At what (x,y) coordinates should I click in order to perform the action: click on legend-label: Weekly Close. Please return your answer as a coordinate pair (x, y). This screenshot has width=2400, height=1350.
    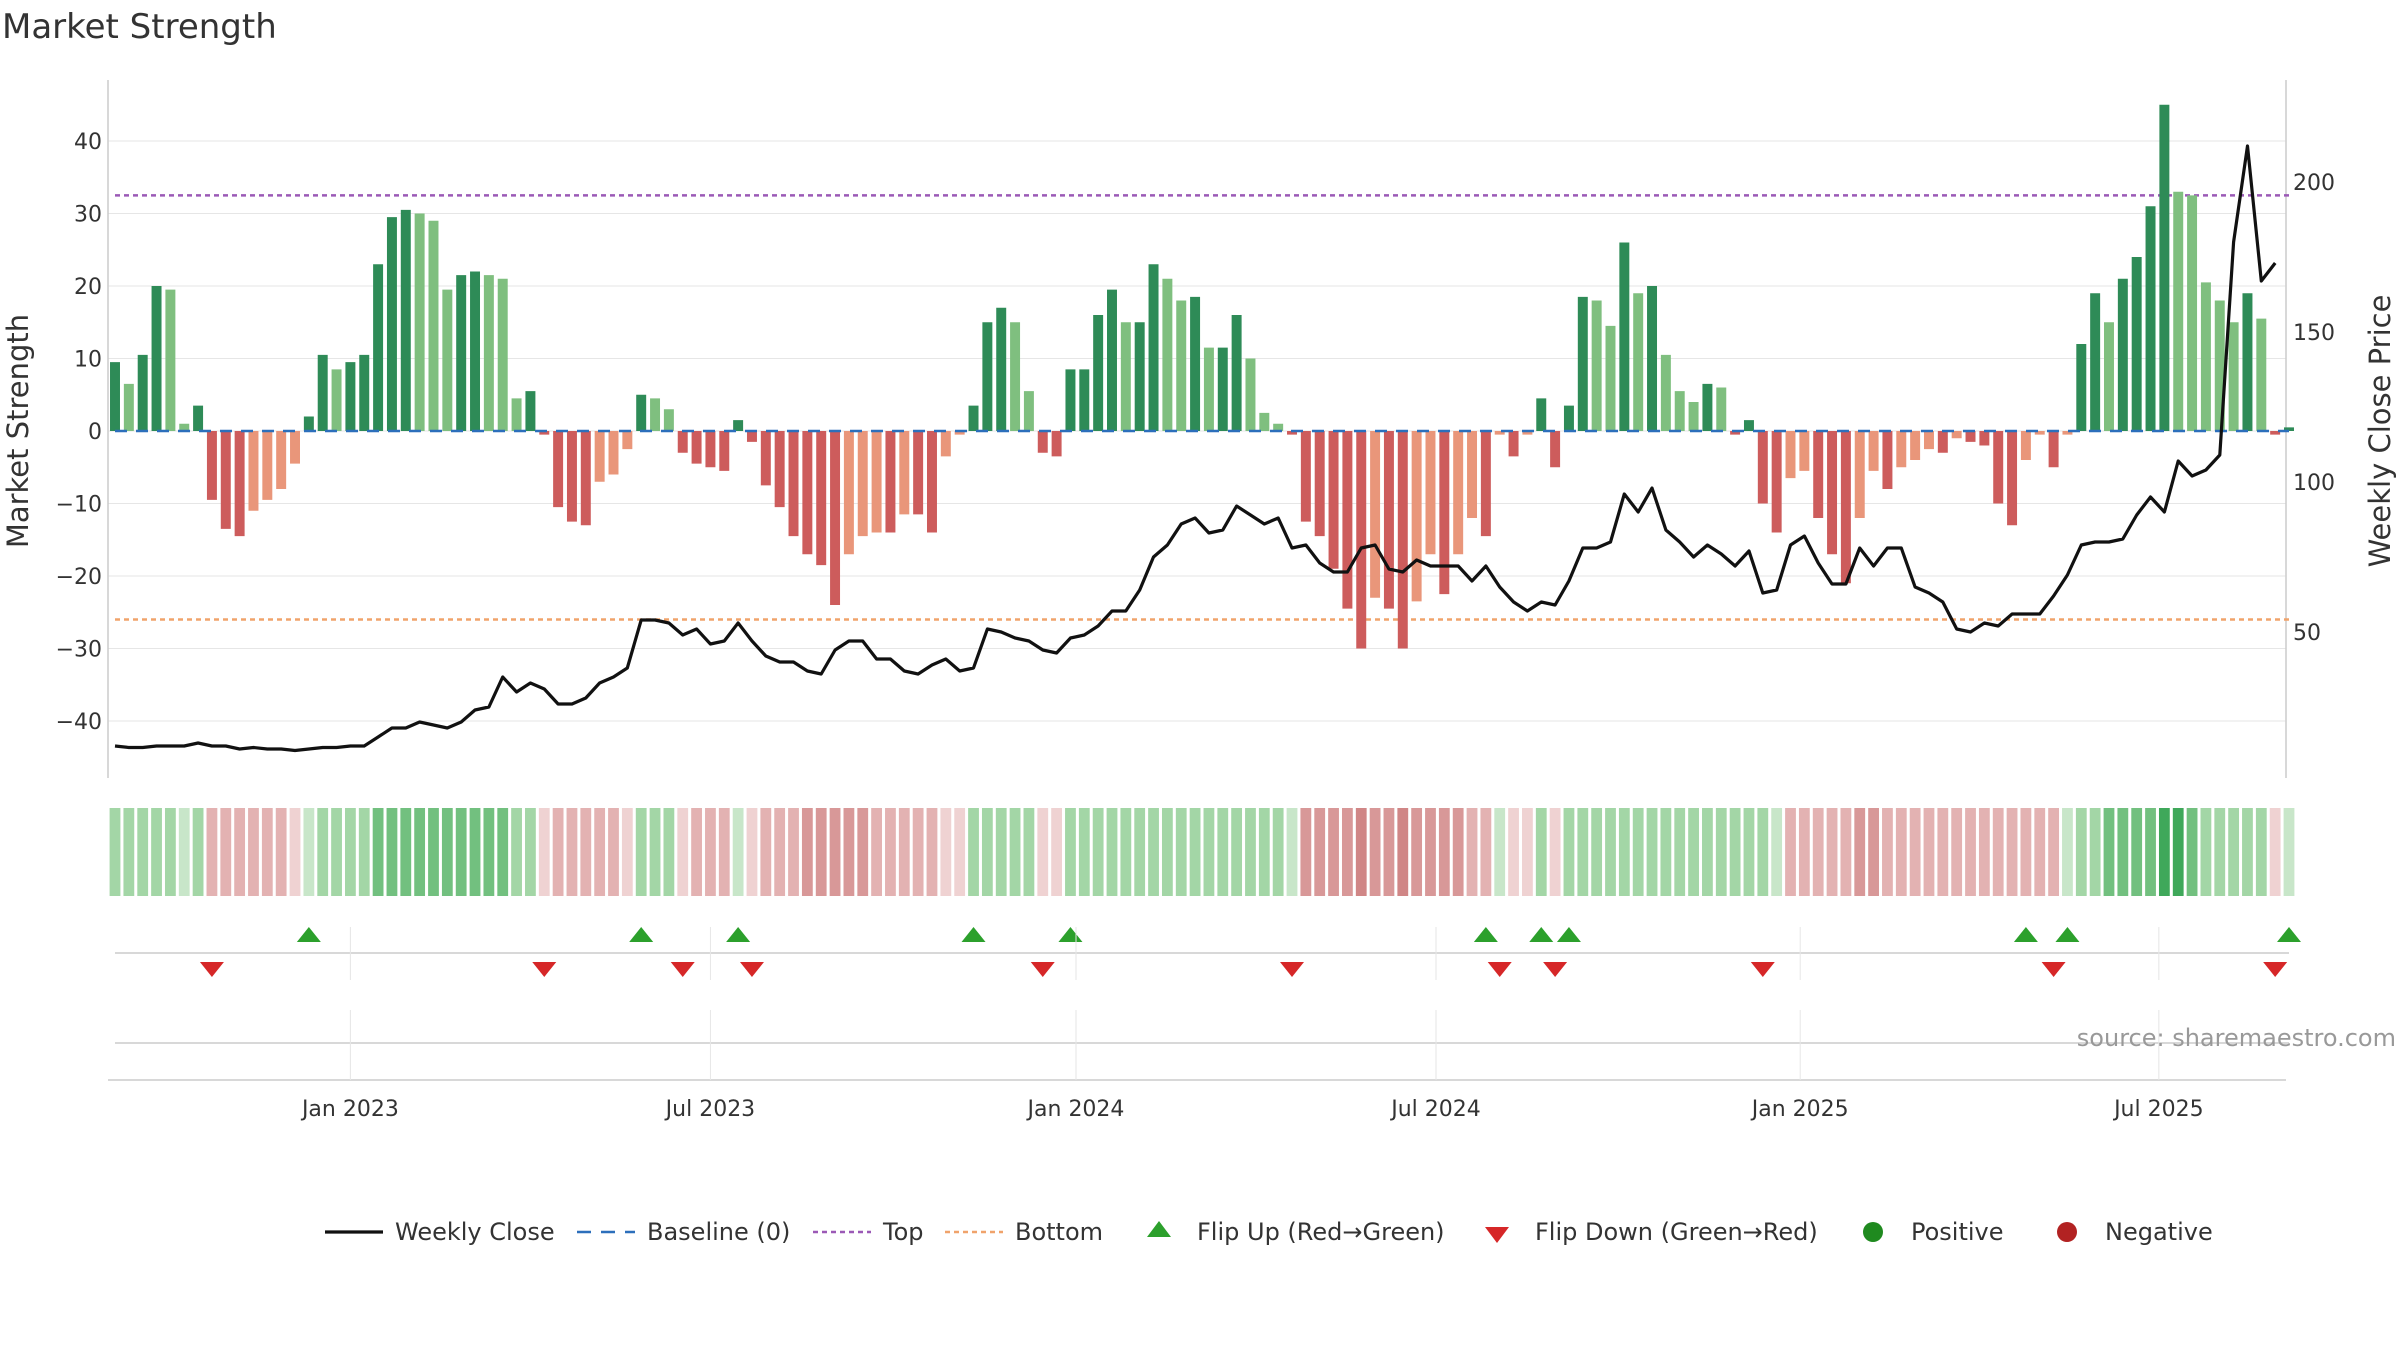
    Looking at the image, I should click on (475, 1232).